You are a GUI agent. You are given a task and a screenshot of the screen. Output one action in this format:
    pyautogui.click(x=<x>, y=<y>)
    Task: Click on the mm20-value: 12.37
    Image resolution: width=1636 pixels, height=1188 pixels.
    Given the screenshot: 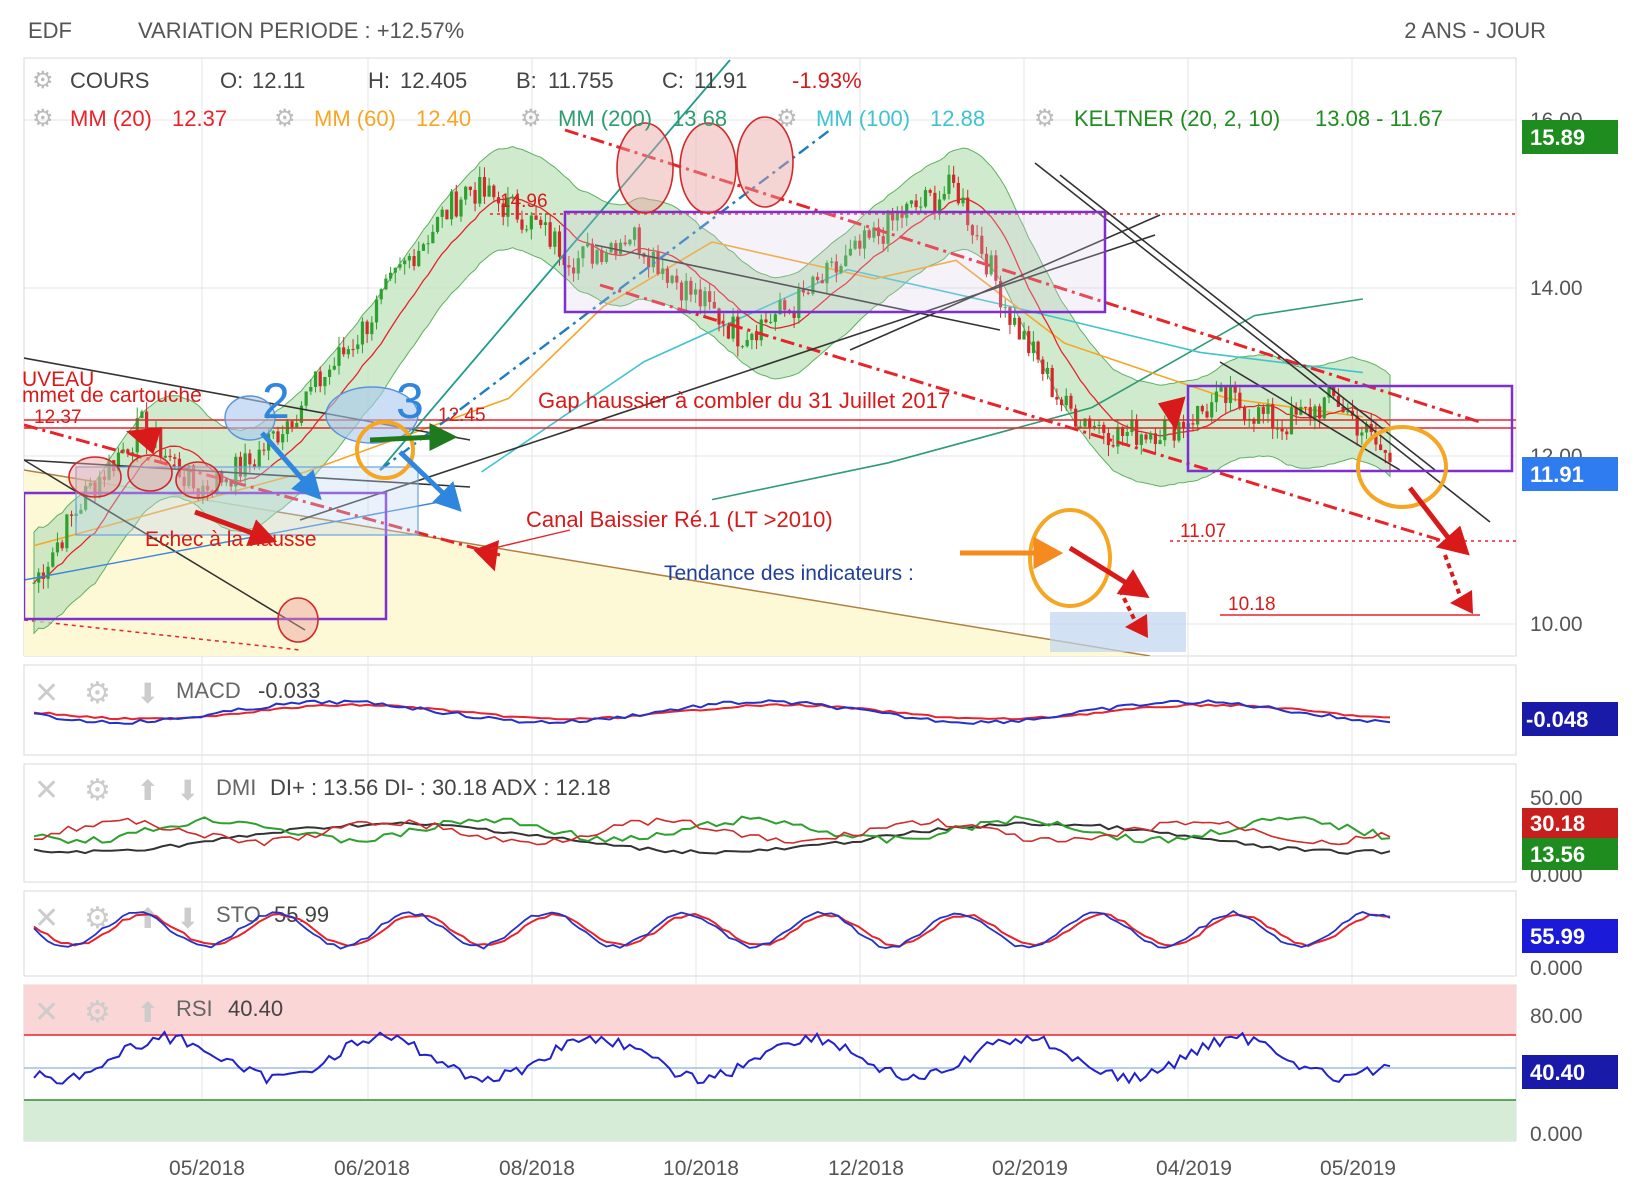 What is the action you would take?
    pyautogui.click(x=199, y=118)
    